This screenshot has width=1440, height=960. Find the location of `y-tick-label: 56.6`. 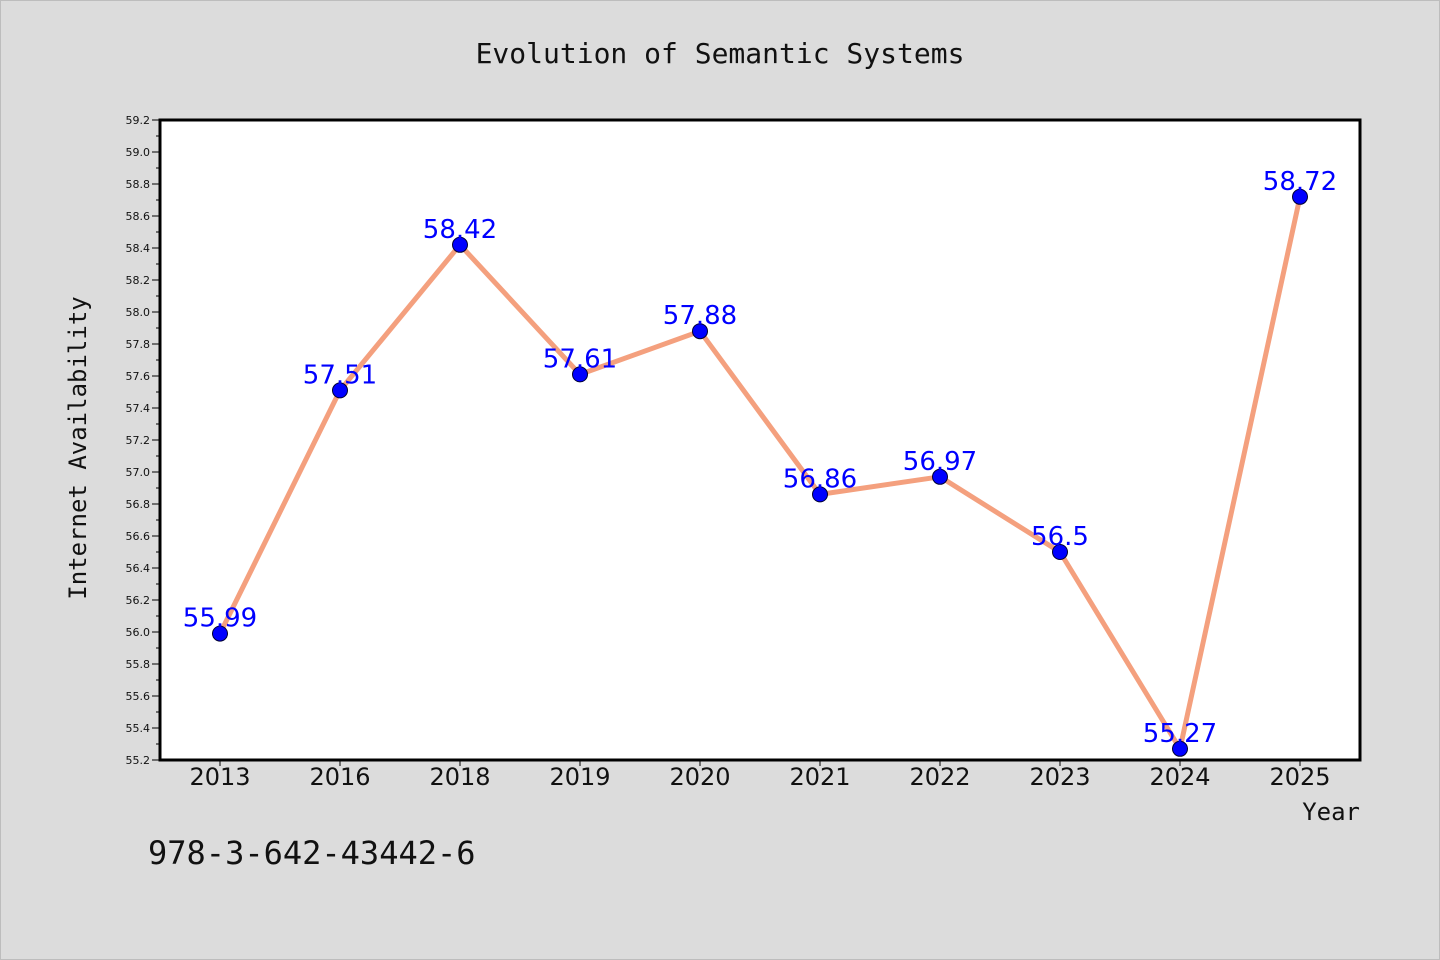

y-tick-label: 56.6 is located at coordinates (138, 536).